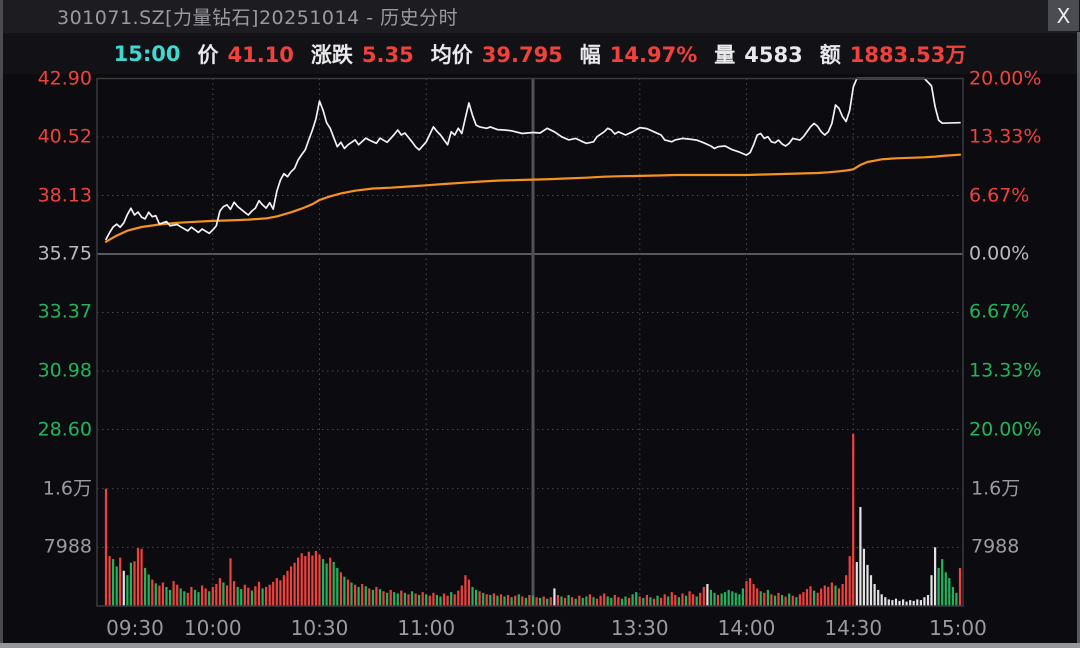 This screenshot has height=648, width=1080. I want to click on price-axis-label: 33.37, so click(64, 311).